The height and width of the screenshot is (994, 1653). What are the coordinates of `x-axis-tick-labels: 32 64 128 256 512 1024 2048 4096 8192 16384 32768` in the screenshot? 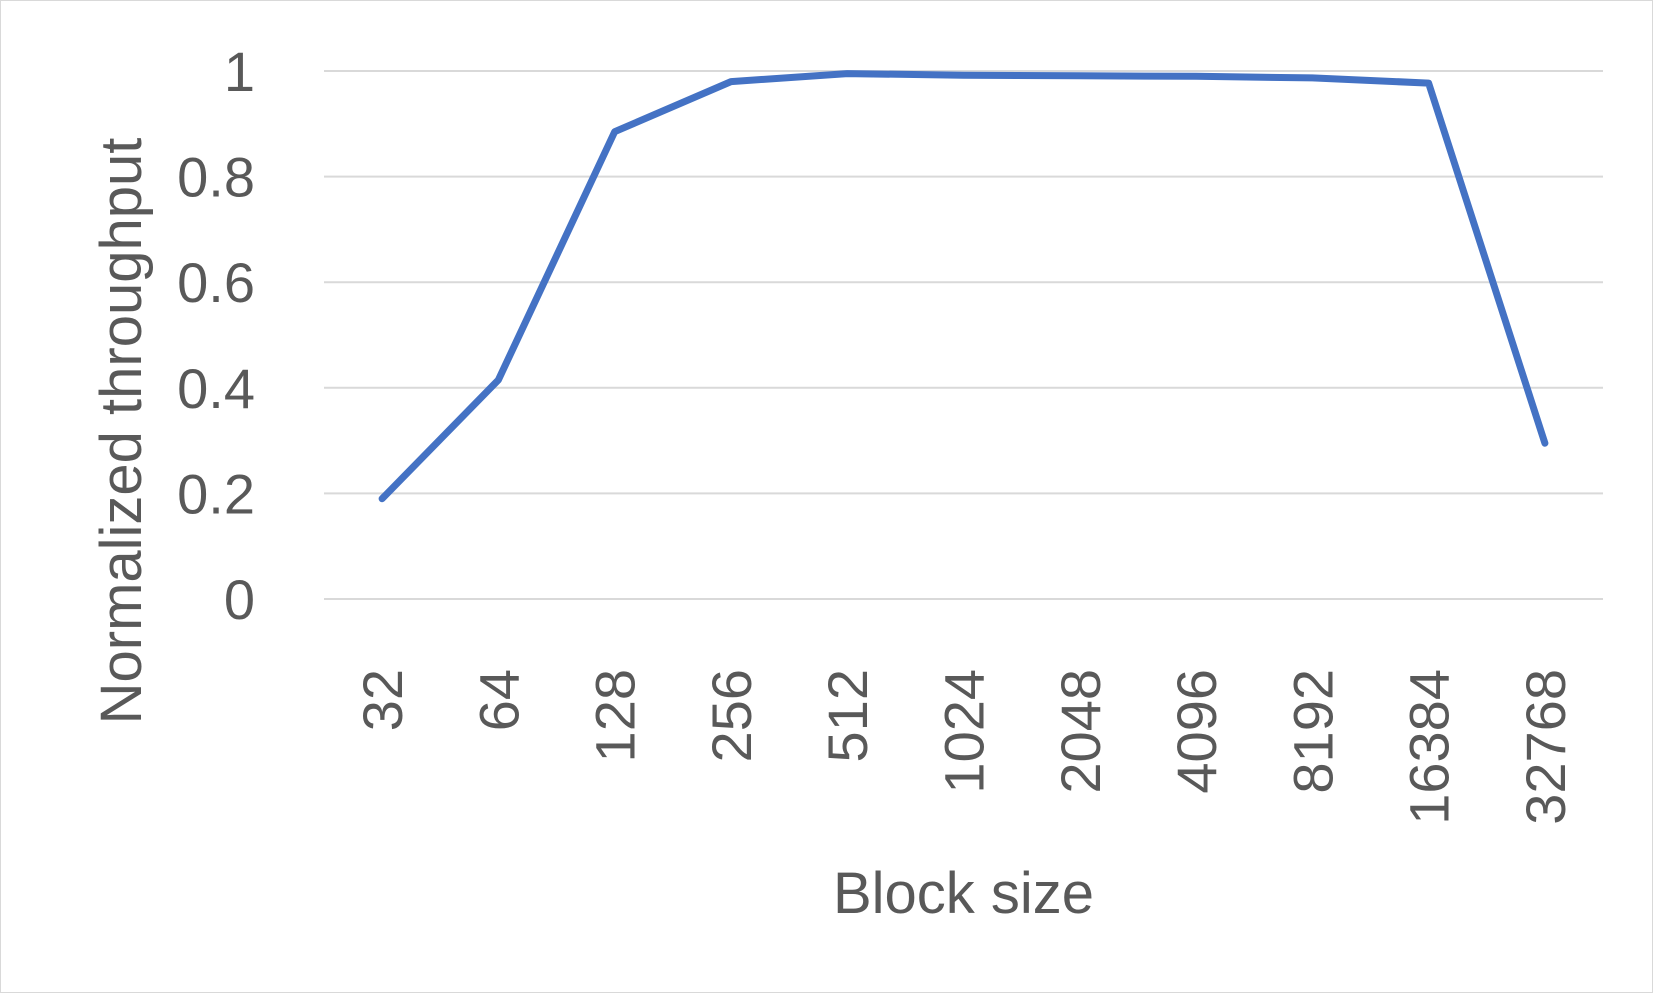 It's located at (964, 747).